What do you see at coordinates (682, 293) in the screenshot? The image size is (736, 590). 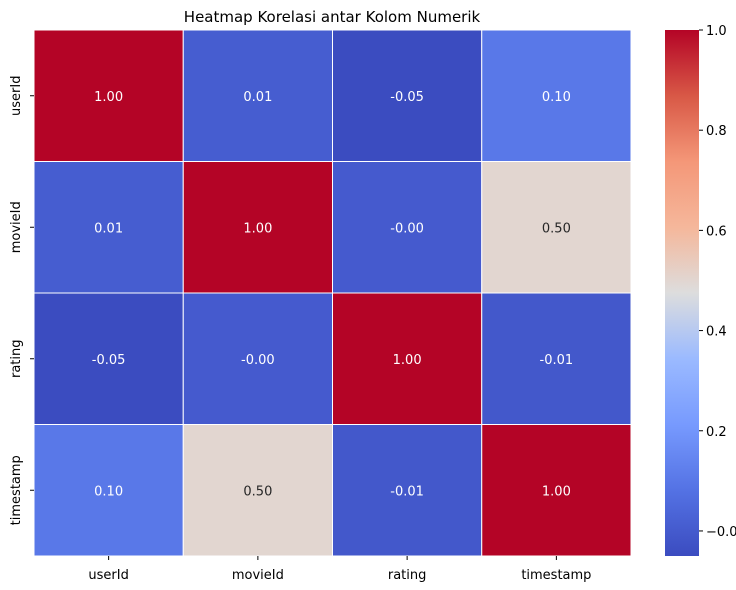 I see `colorbar-gradient` at bounding box center [682, 293].